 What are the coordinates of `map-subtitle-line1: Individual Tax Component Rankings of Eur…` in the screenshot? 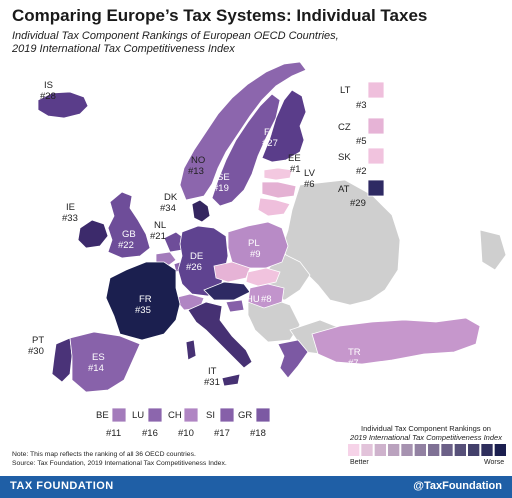 It's located at (175, 36).